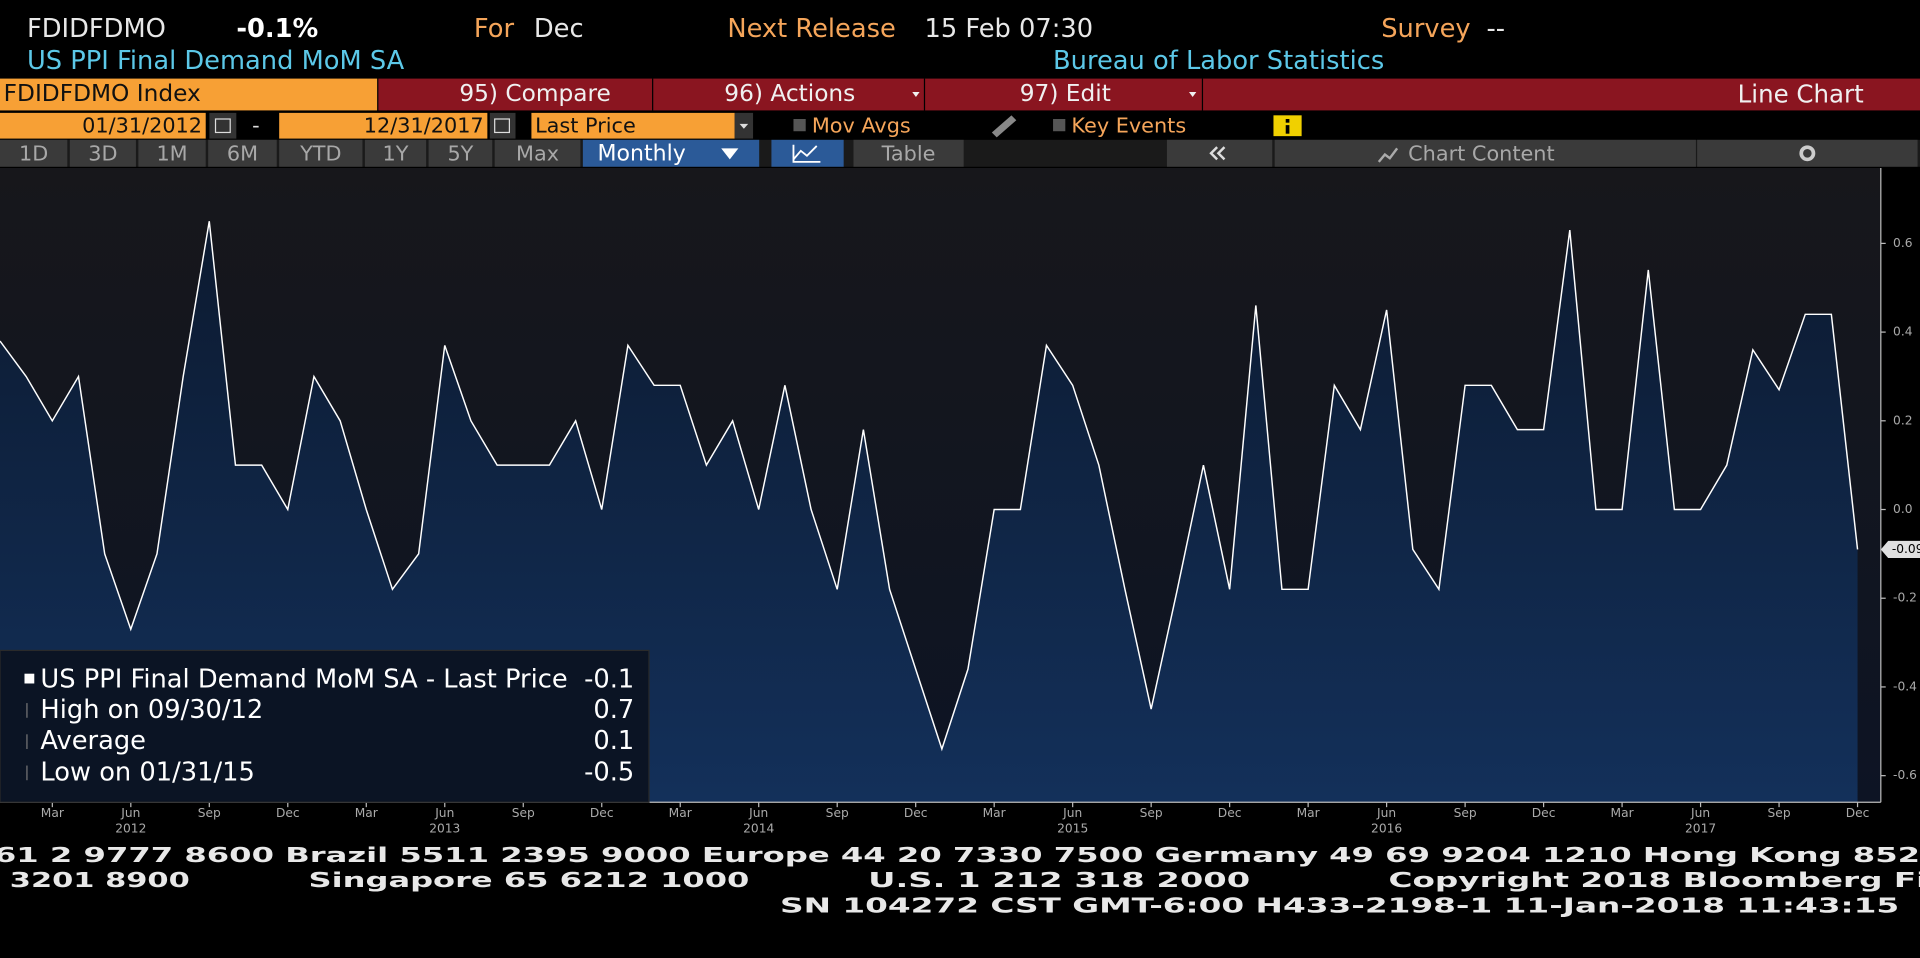 This screenshot has height=958, width=1920. I want to click on table-button, so click(908, 153).